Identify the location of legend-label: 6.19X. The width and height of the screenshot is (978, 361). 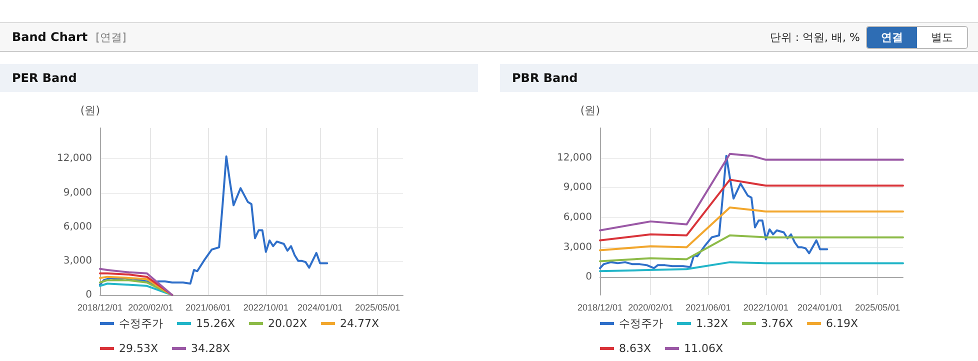
(842, 323).